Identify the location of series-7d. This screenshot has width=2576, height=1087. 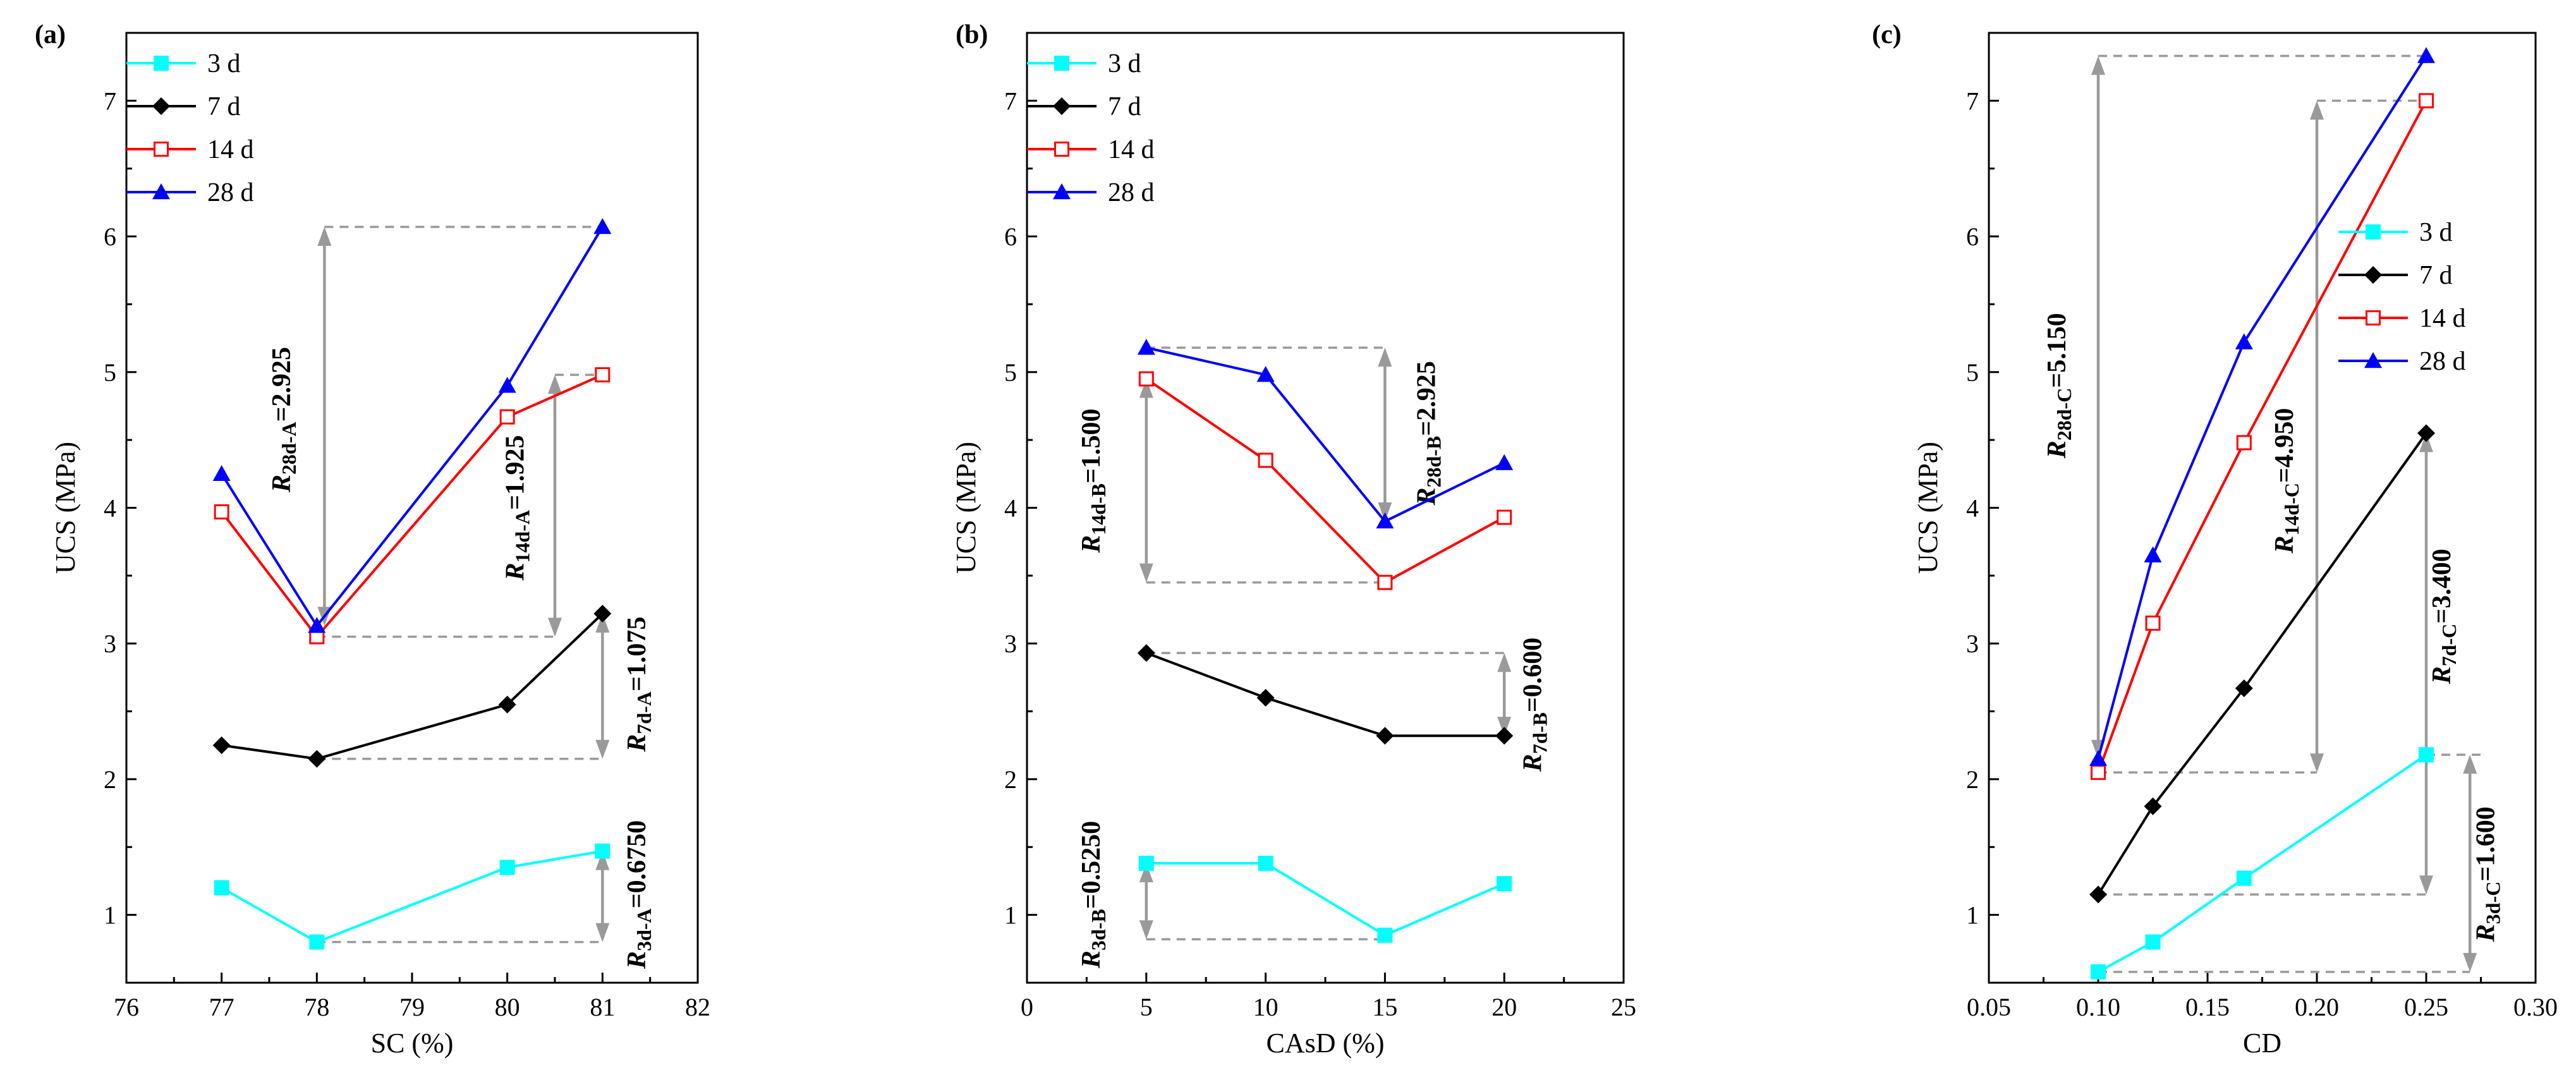
(2262, 664).